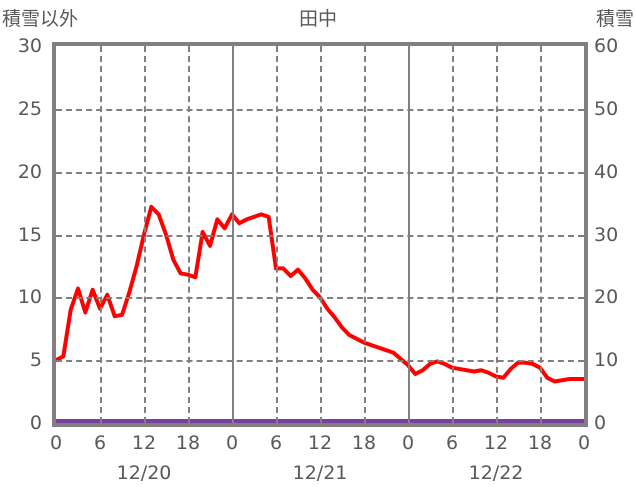  I want to click on y-axis-left-tick-label: 5, so click(35, 360).